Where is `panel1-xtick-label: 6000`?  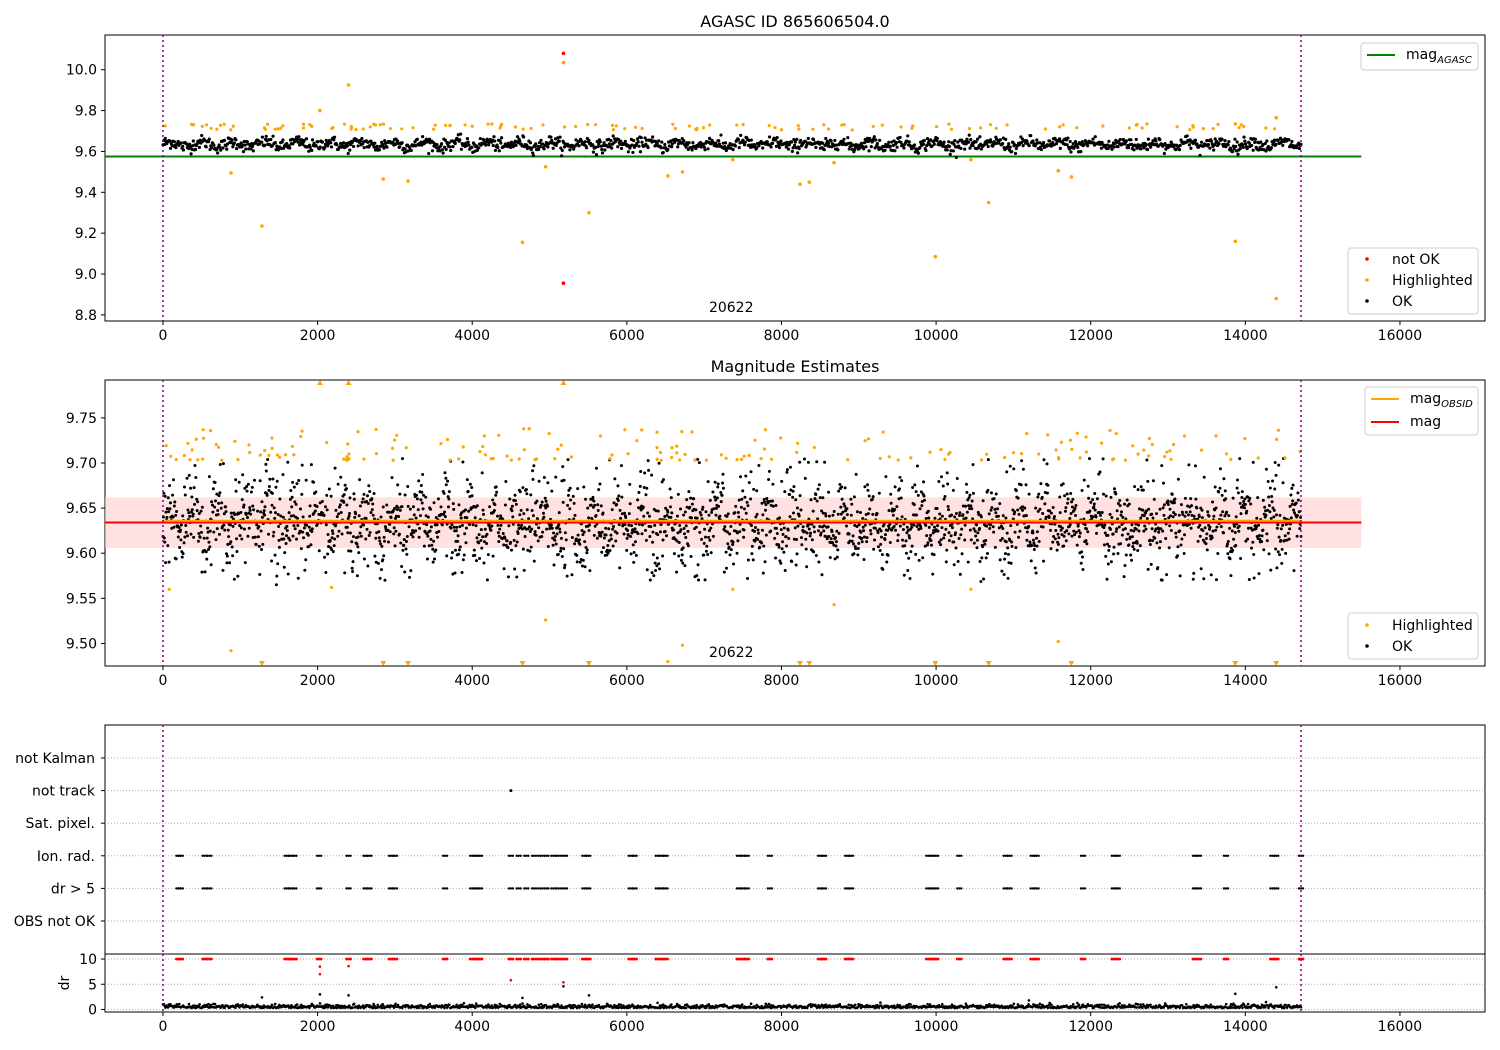 panel1-xtick-label: 6000 is located at coordinates (627, 336).